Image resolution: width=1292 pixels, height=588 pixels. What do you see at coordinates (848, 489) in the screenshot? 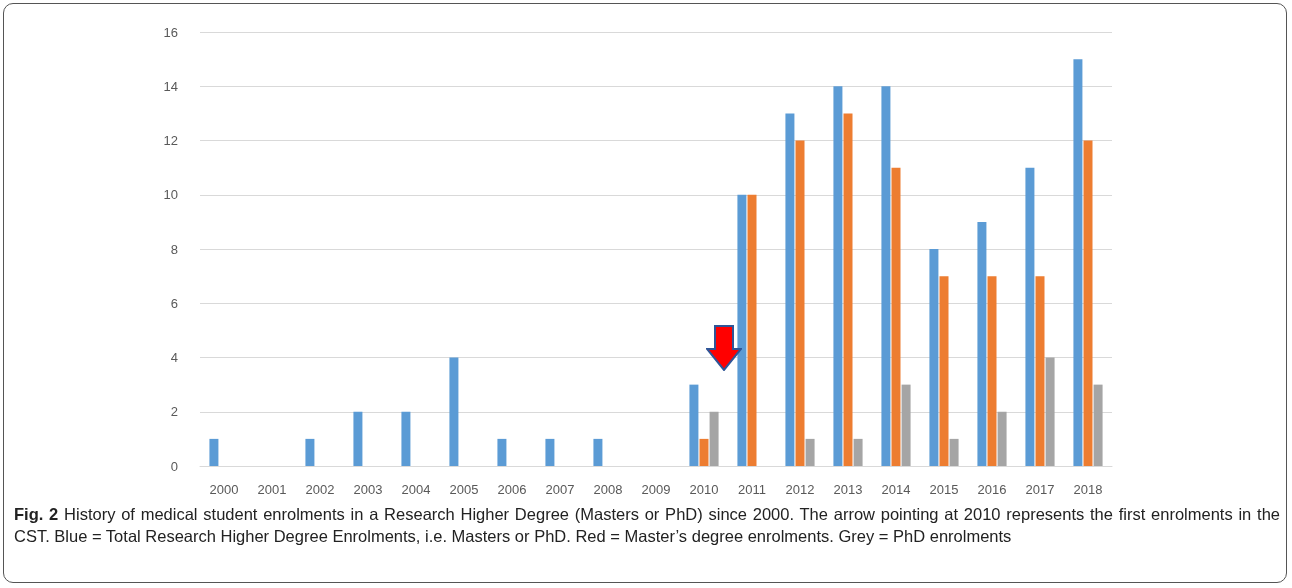
I see `x-tick-label: 2013` at bounding box center [848, 489].